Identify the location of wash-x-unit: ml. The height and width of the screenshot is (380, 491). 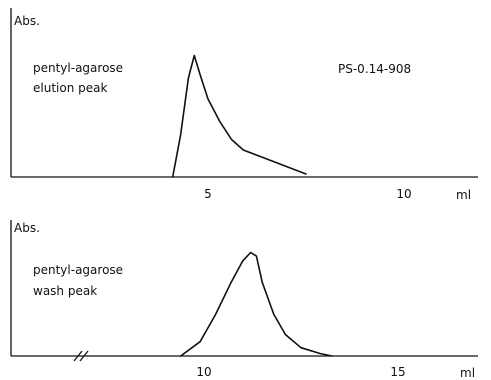
(467, 373).